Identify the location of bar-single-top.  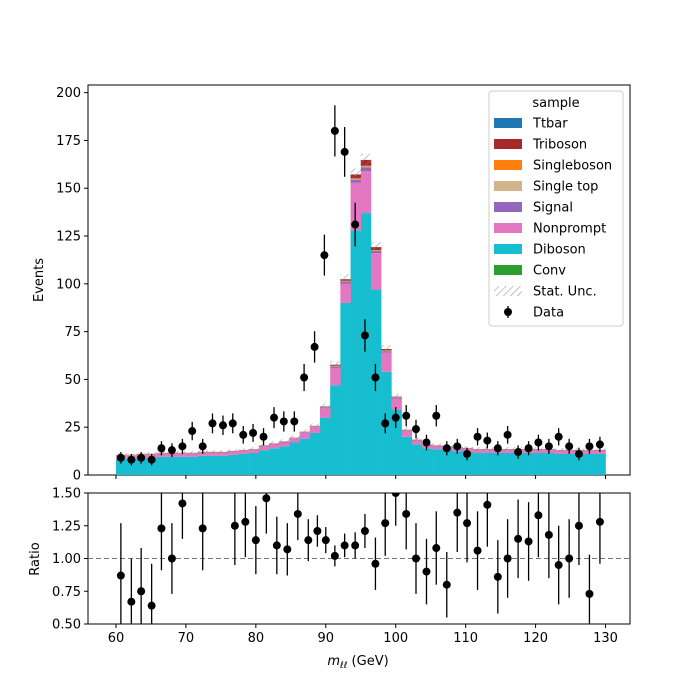
(366, 167).